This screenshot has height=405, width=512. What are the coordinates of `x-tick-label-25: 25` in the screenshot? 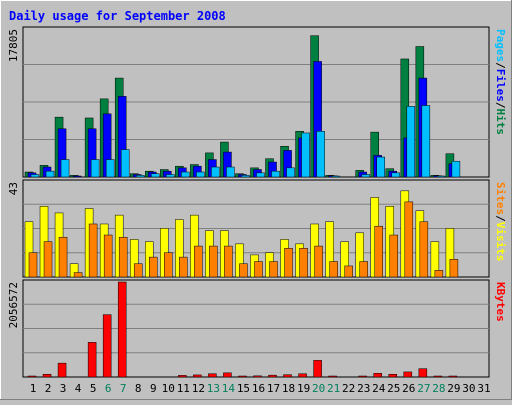 It's located at (393, 388).